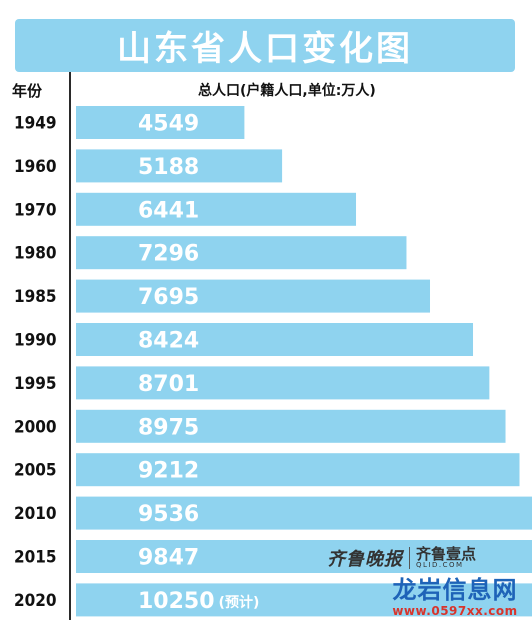 The width and height of the screenshot is (532, 628). Describe the element at coordinates (455, 611) in the screenshot. I see `watermark-url: www.0597xx.com` at that location.